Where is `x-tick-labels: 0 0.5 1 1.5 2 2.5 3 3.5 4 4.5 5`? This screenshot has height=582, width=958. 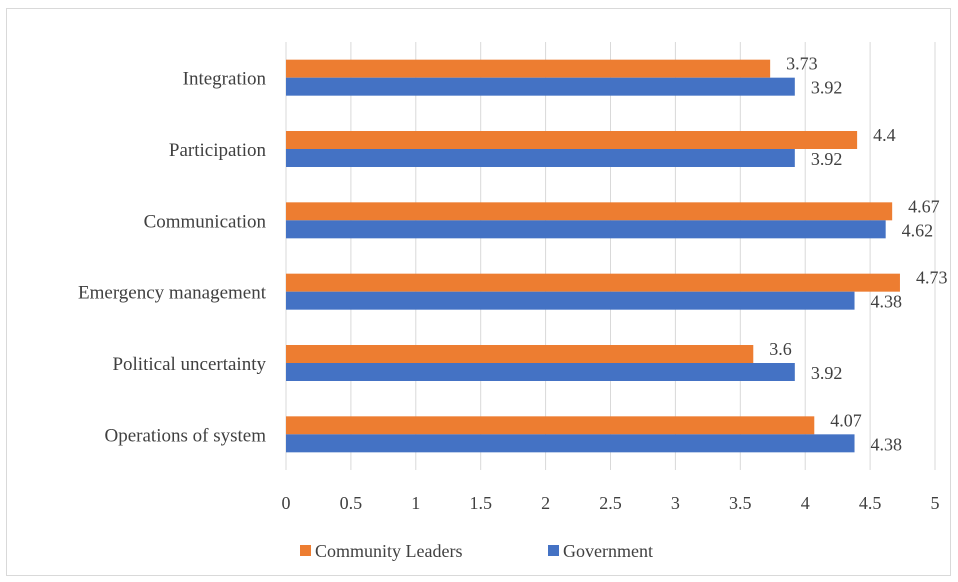 x-tick-labels: 0 0.5 1 1.5 2 2.5 3 3.5 4 4.5 5 is located at coordinates (611, 503).